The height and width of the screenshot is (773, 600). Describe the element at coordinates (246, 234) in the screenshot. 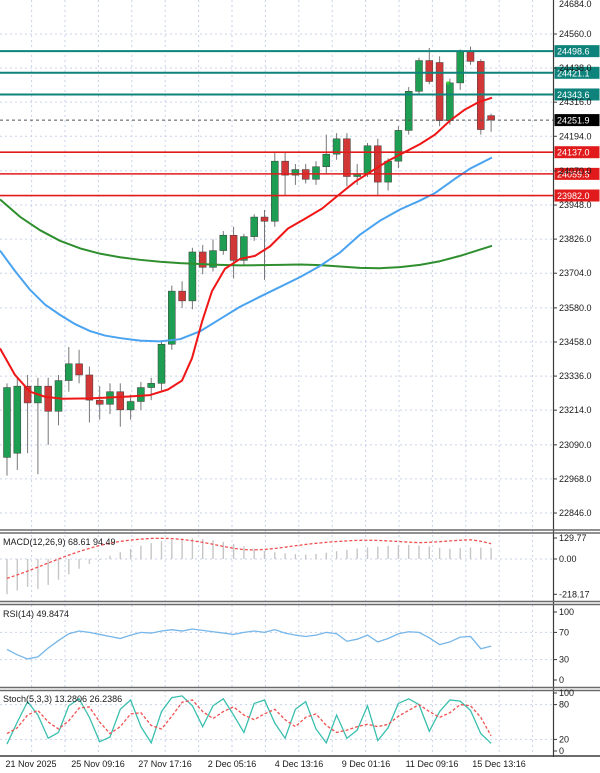

I see `ma-slow-green-line` at that location.